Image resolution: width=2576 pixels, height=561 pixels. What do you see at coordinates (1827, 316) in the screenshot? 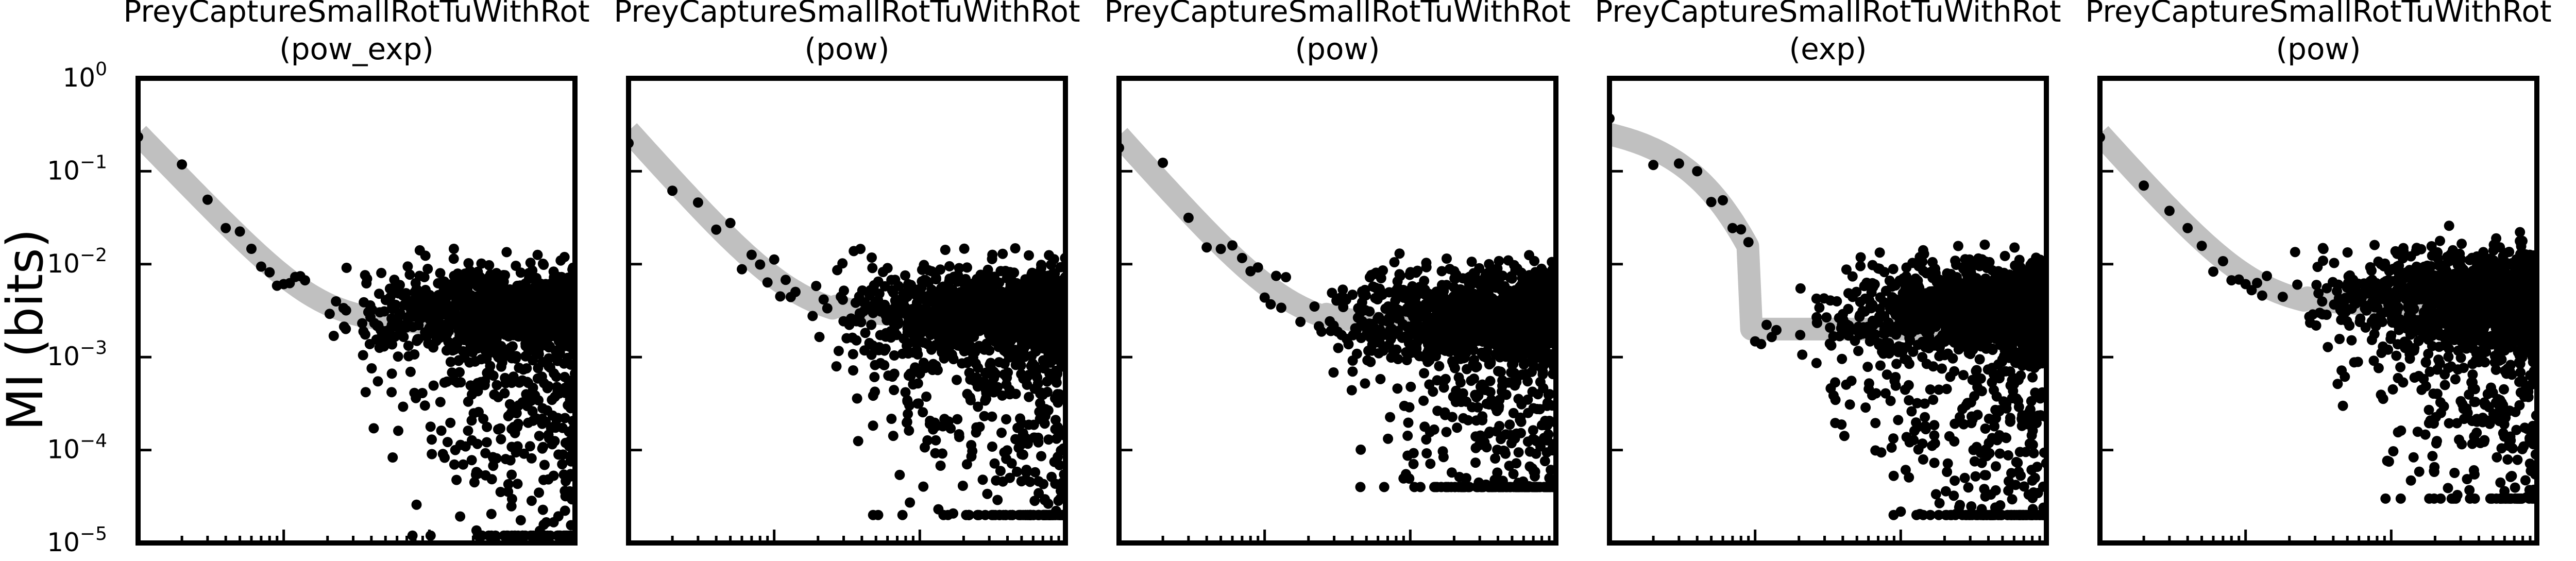
I see `plot-area` at bounding box center [1827, 316].